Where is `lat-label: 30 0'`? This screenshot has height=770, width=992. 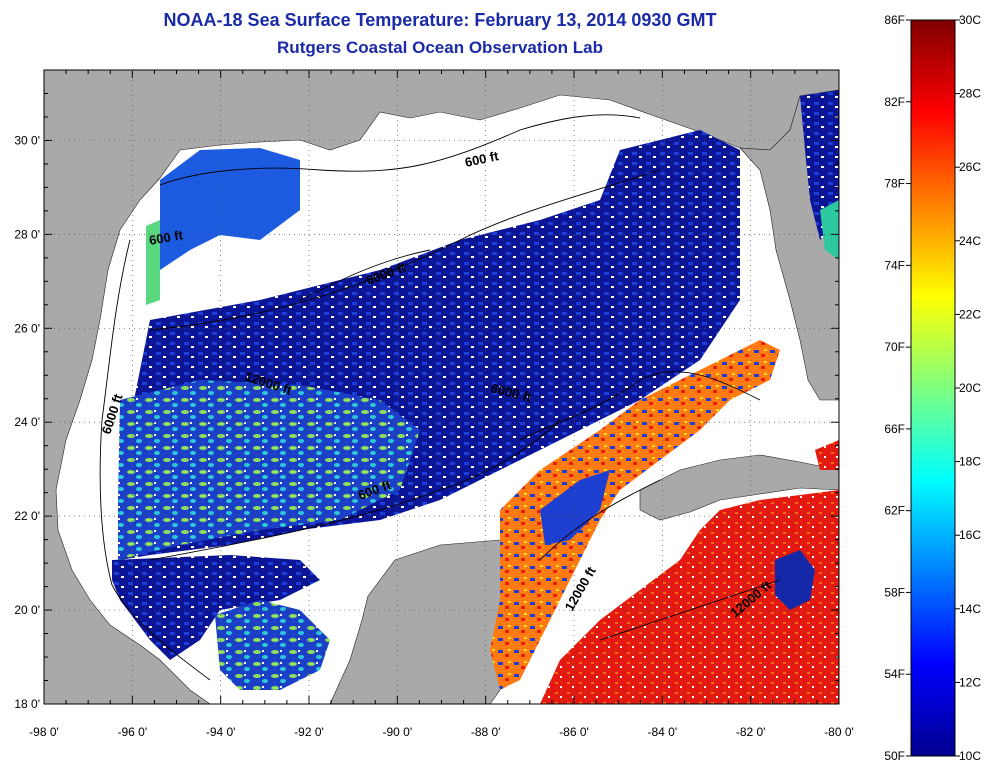
lat-label: 30 0' is located at coordinates (27, 140).